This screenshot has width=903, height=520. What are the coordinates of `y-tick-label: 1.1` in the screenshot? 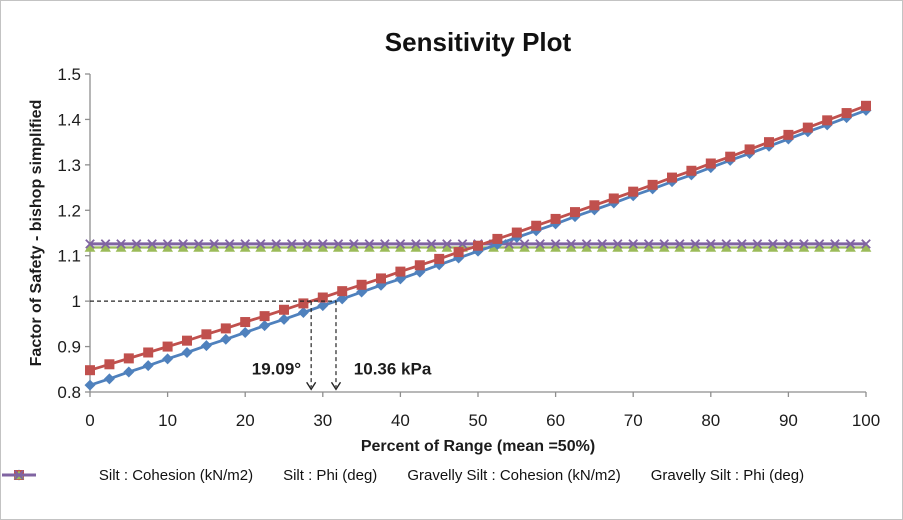 It's located at (69, 256).